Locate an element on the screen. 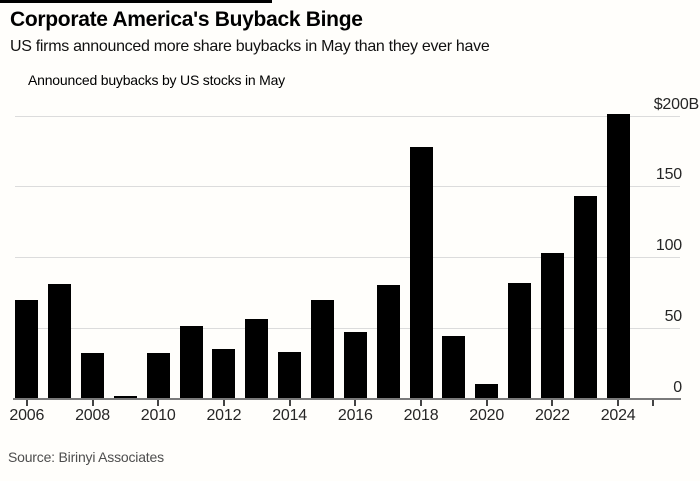 The width and height of the screenshot is (700, 481). x-label-2014: 2014 is located at coordinates (289, 415).